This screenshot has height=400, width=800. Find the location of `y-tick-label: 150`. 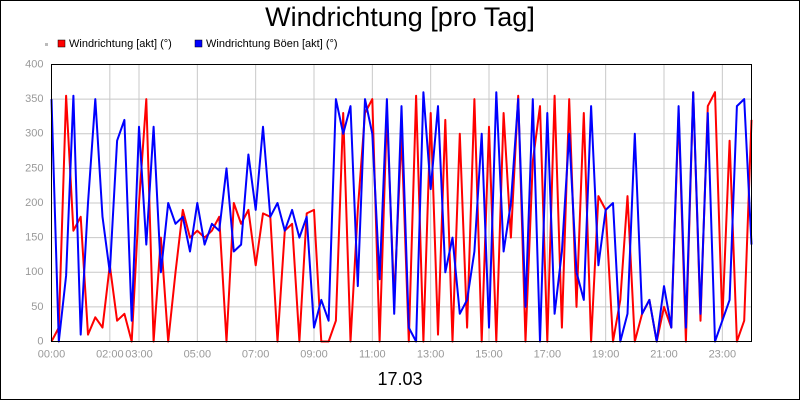

y-tick-label: 150 is located at coordinates (34, 238).